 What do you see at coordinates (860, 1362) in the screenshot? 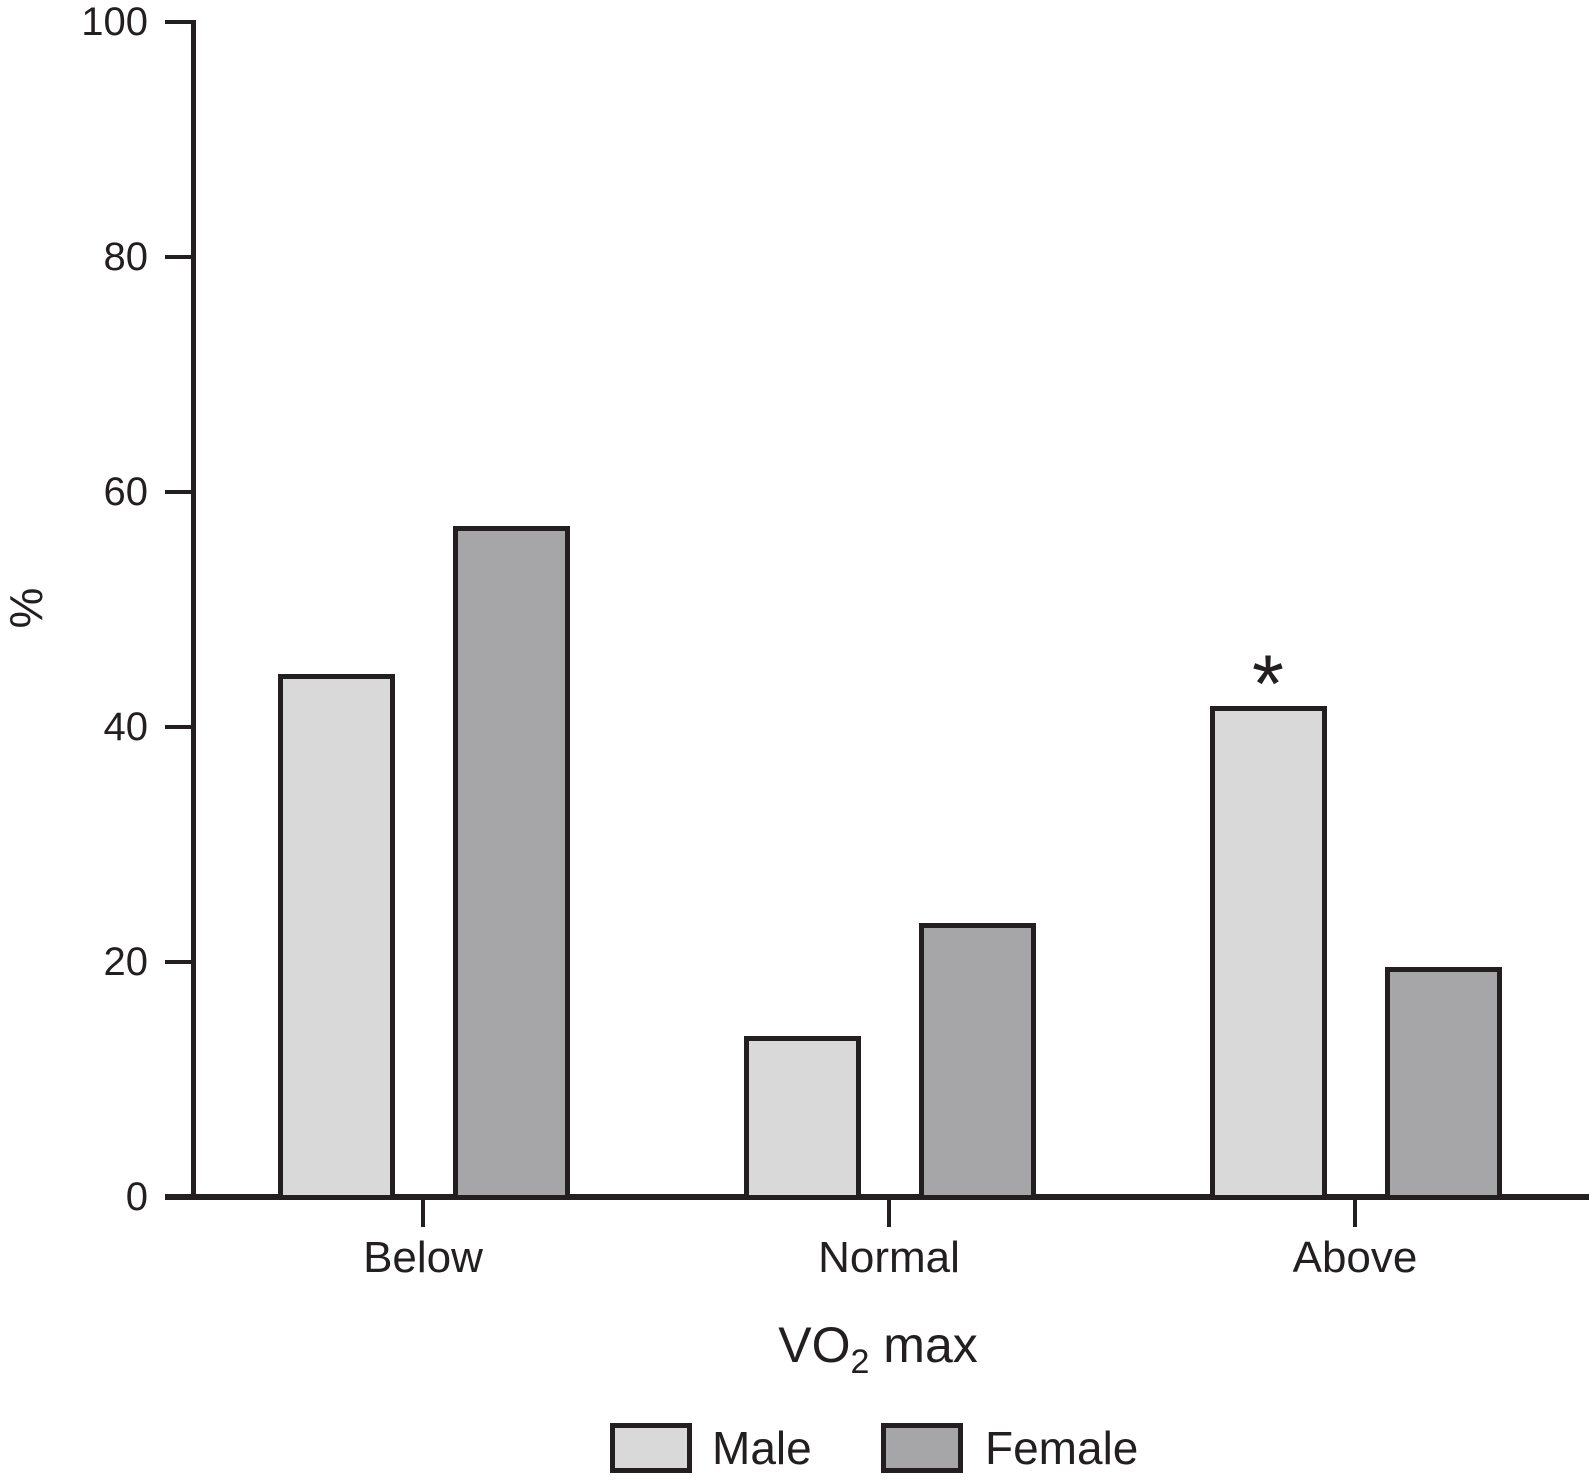
I see `x-axis-title-subscript: 2` at bounding box center [860, 1362].